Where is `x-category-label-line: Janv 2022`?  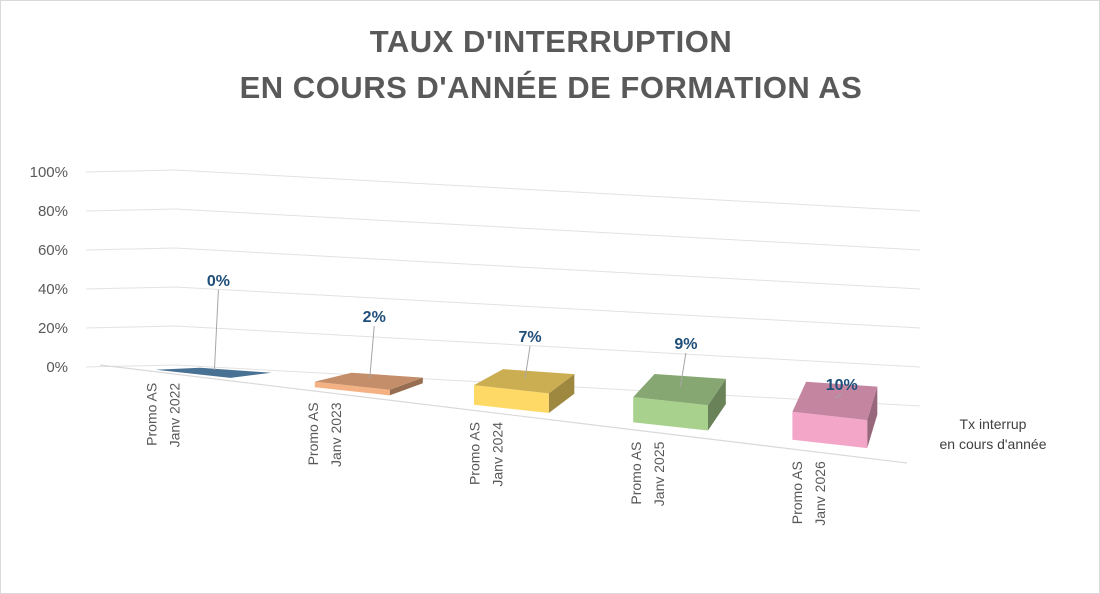
x-category-label-line: Janv 2022 is located at coordinates (175, 415).